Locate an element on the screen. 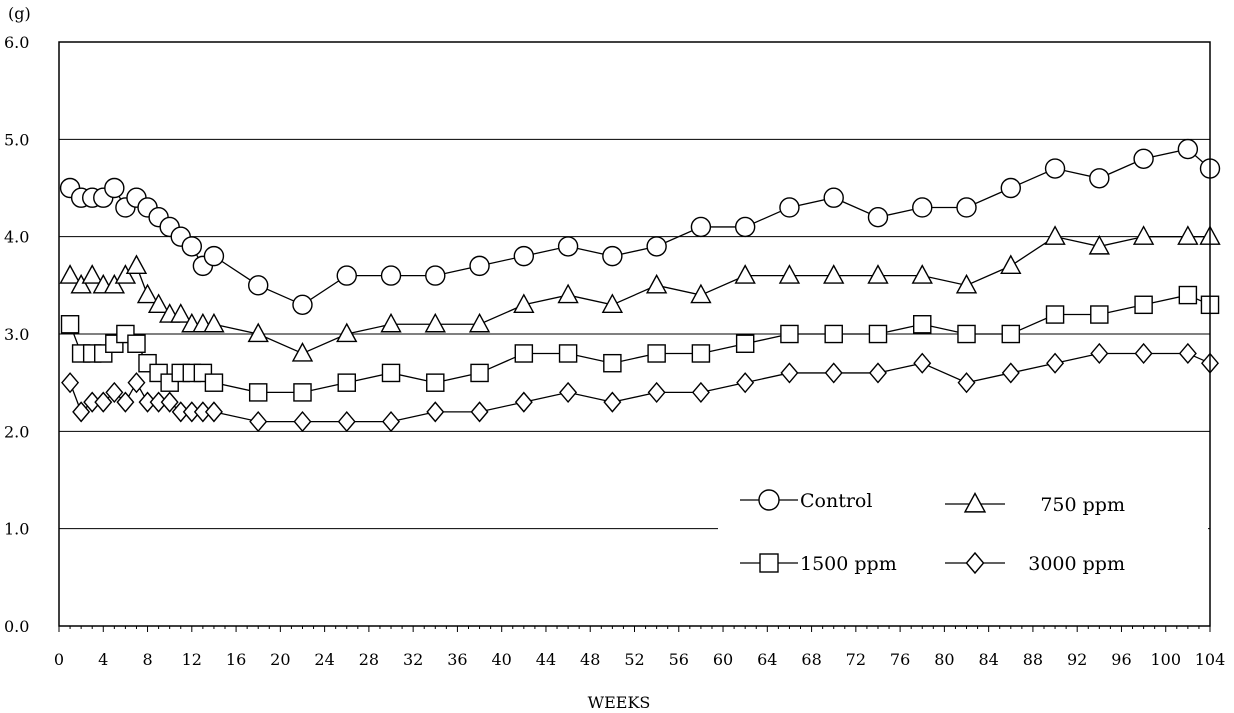  x-tick-label: 40 is located at coordinates (502, 659).